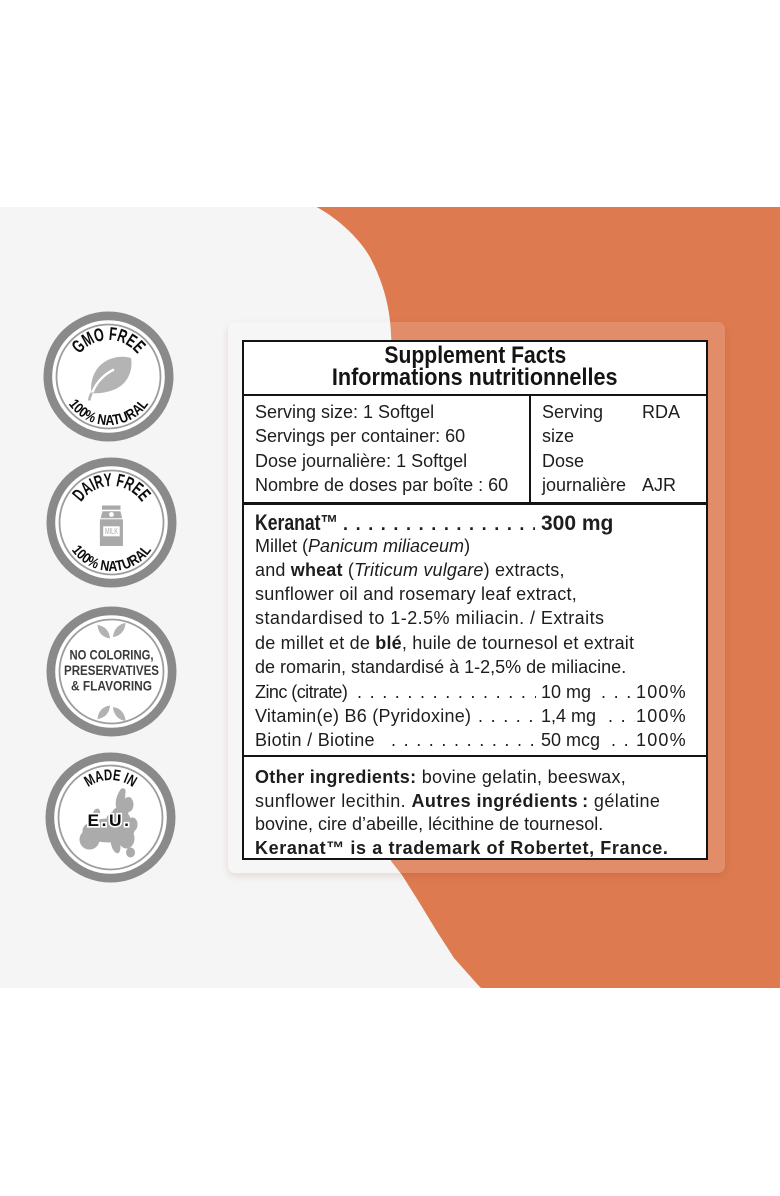 Image resolution: width=780 pixels, height=1196 pixels. Describe the element at coordinates (111, 531) in the screenshot. I see `svg-text: MILK` at that location.